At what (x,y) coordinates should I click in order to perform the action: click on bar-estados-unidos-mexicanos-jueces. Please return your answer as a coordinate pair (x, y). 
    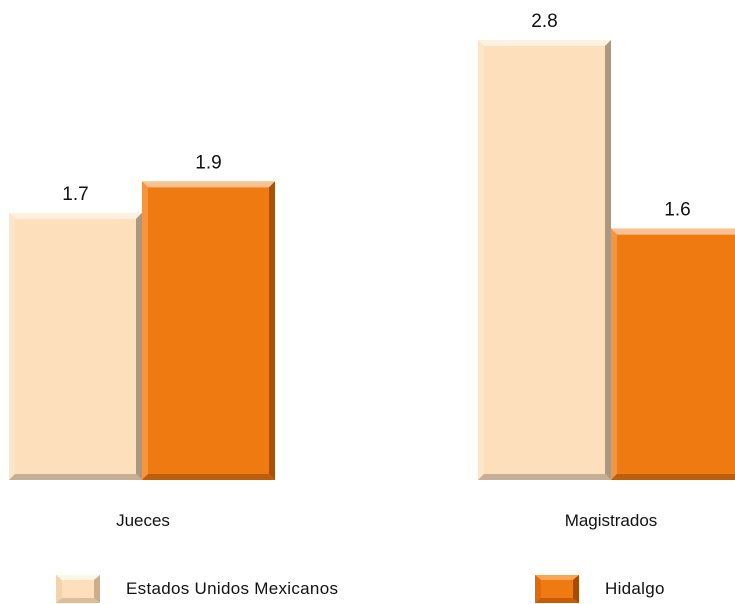
    Looking at the image, I should click on (75, 346).